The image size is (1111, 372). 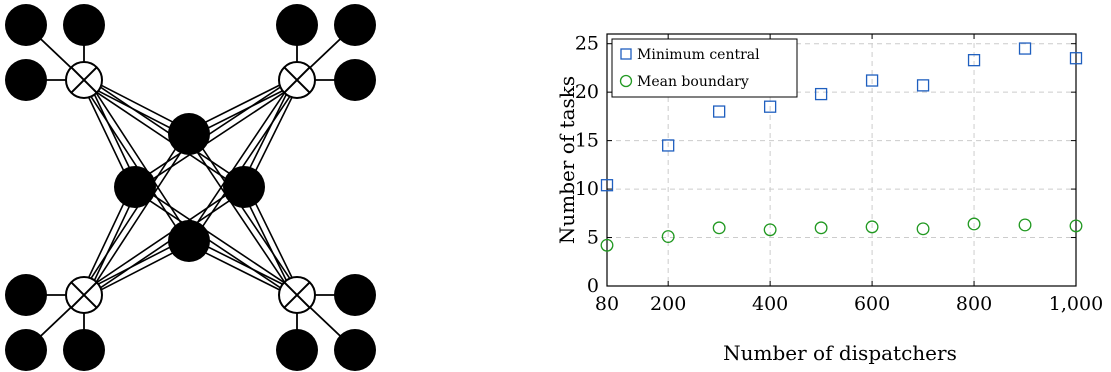 I want to click on hub-bottom-left-icon, so click(x=84, y=295).